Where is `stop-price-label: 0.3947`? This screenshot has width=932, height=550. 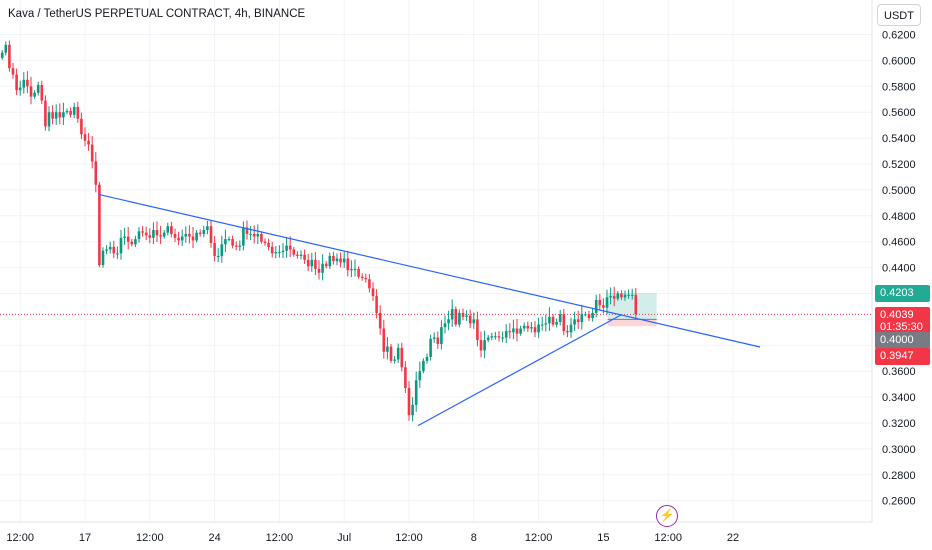 stop-price-label: 0.3947 is located at coordinates (902, 356).